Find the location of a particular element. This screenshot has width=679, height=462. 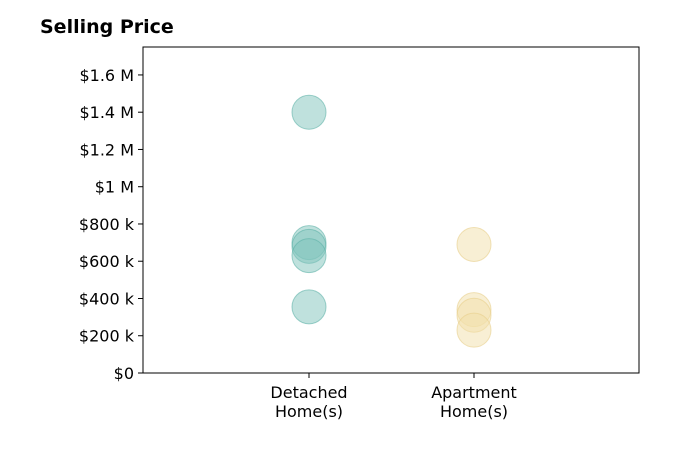

y-tick-label: $200 k is located at coordinates (107, 336).